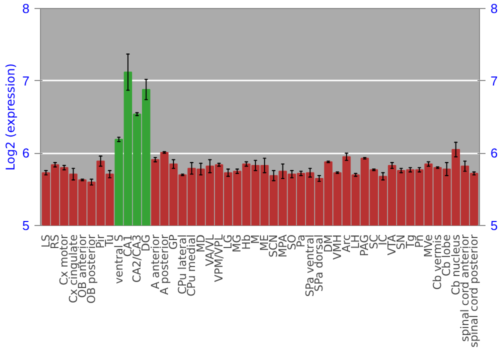 This screenshot has height=350, width=500. What do you see at coordinates (91, 269) in the screenshot?
I see `x-tick-label: OB posterior` at bounding box center [91, 269].